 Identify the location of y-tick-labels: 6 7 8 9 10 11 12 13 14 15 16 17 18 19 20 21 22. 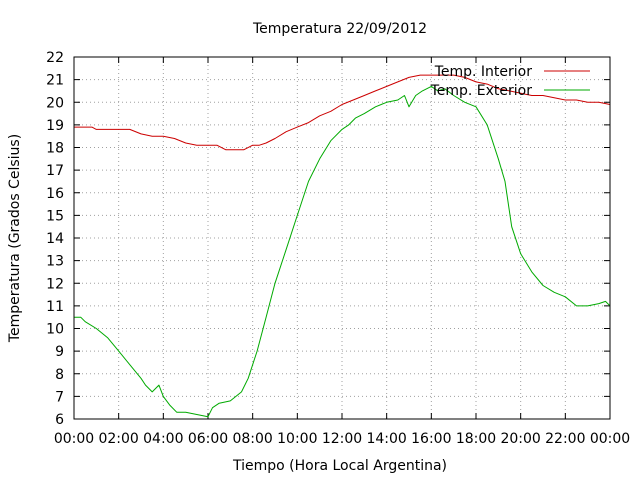
(55, 239).